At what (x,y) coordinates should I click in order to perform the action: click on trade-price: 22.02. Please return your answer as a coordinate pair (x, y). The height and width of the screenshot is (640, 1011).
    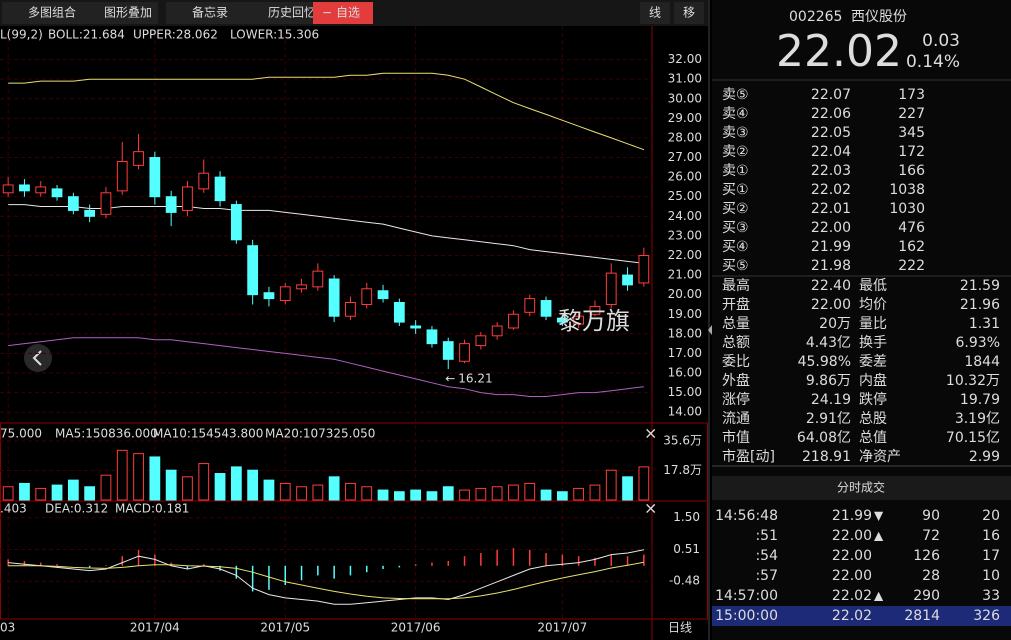
    Looking at the image, I should click on (852, 596).